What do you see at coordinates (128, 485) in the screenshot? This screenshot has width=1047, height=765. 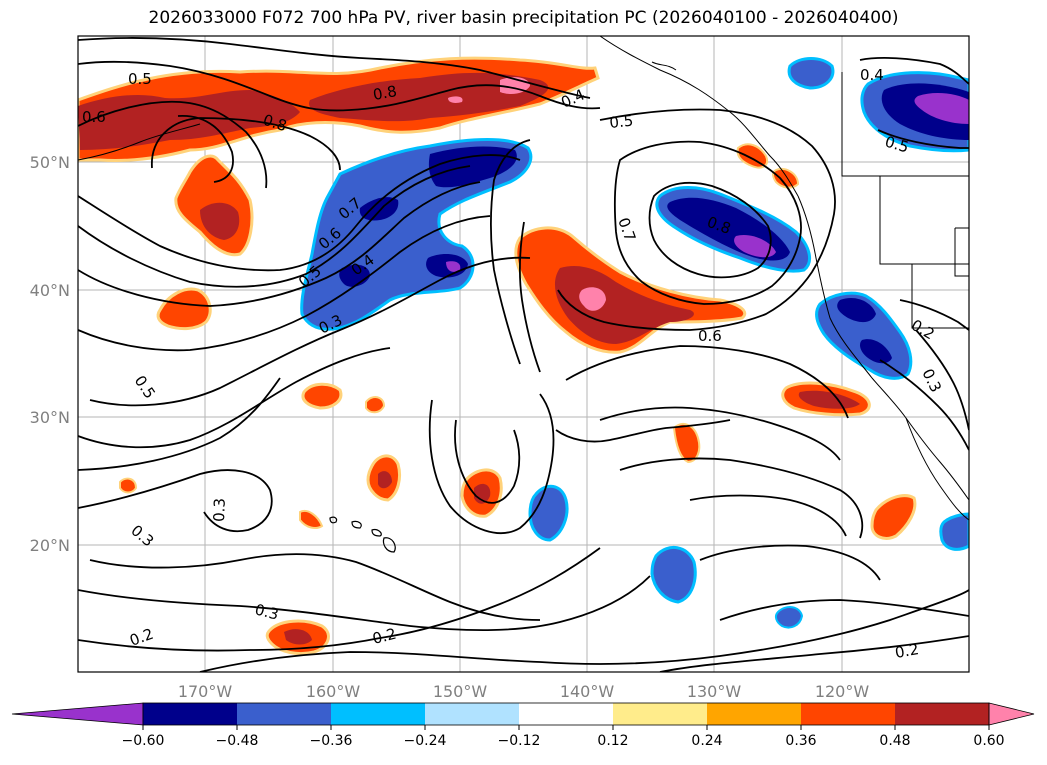 I see `positive-blob-small-f` at bounding box center [128, 485].